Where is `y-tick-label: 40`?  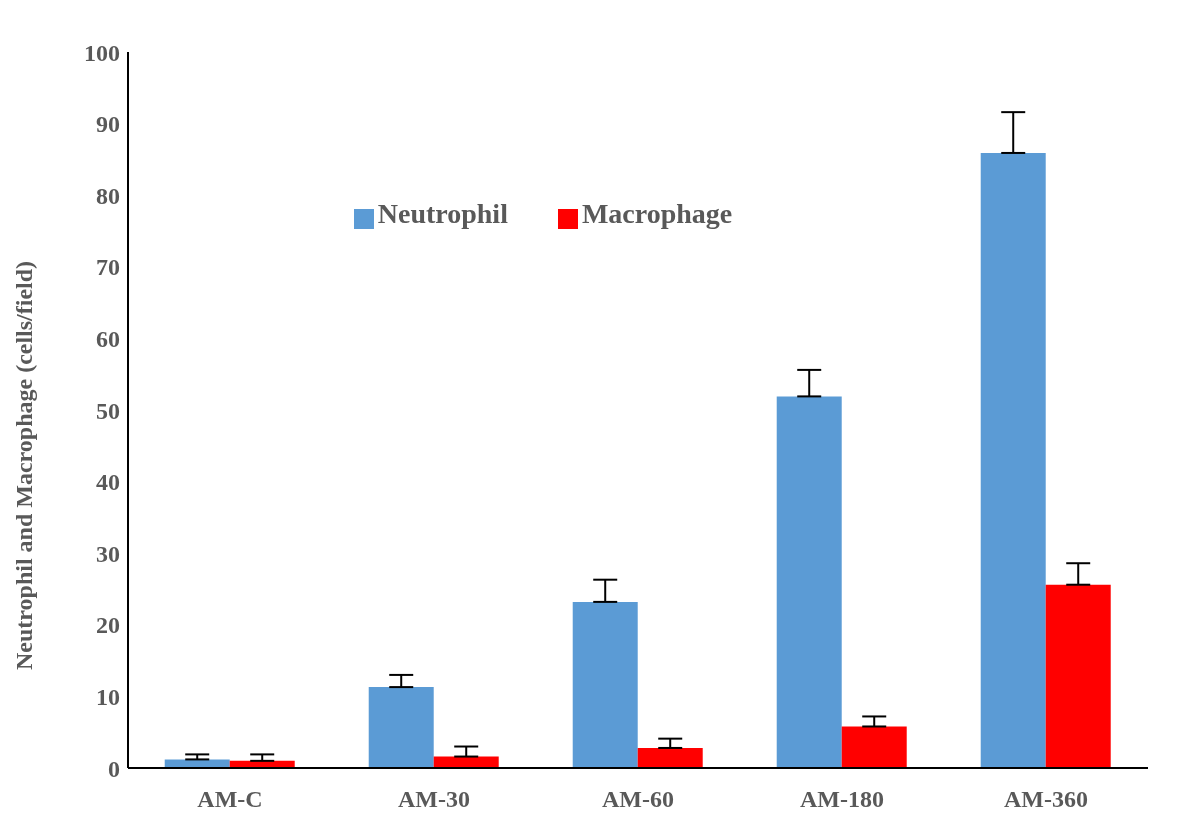
y-tick-label: 40 is located at coordinates (108, 482).